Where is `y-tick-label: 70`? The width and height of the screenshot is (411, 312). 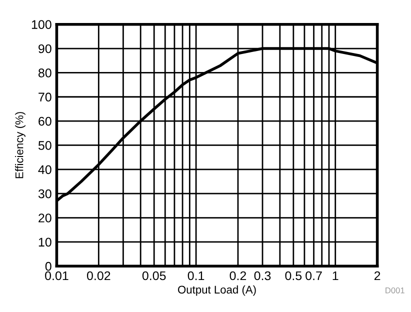
y-tick-label: 70 is located at coordinates (45, 97).